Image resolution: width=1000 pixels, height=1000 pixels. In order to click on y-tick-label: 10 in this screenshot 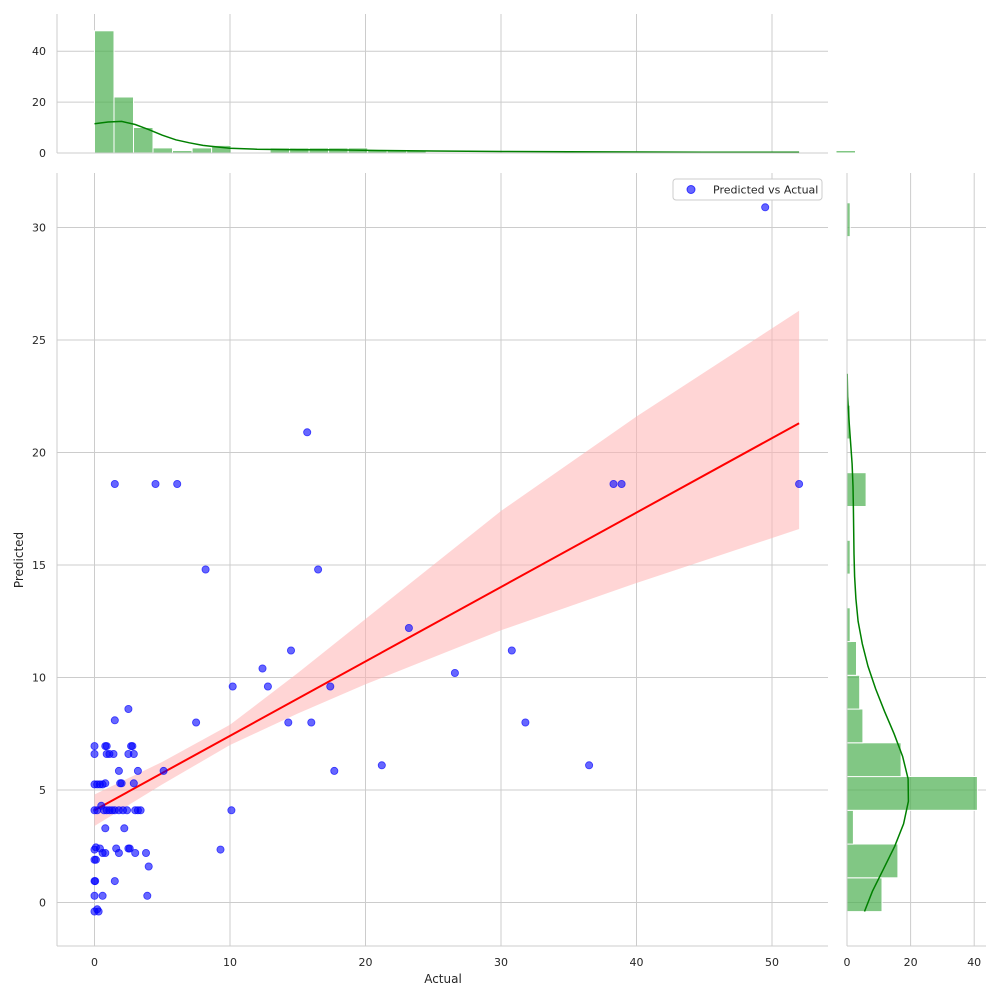, I will do `click(39, 678)`.